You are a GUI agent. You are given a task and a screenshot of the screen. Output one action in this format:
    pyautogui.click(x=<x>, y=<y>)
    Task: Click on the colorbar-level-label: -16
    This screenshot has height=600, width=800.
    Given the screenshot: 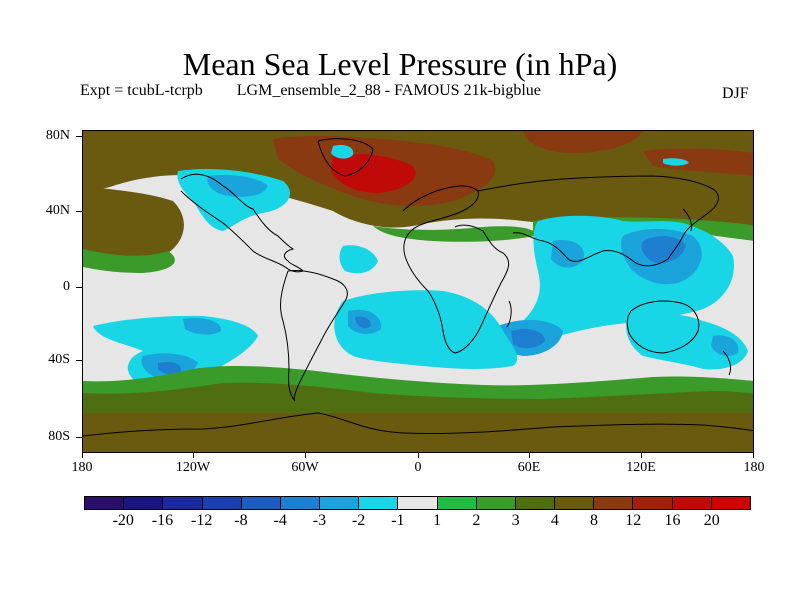 What is the action you would take?
    pyautogui.click(x=162, y=520)
    